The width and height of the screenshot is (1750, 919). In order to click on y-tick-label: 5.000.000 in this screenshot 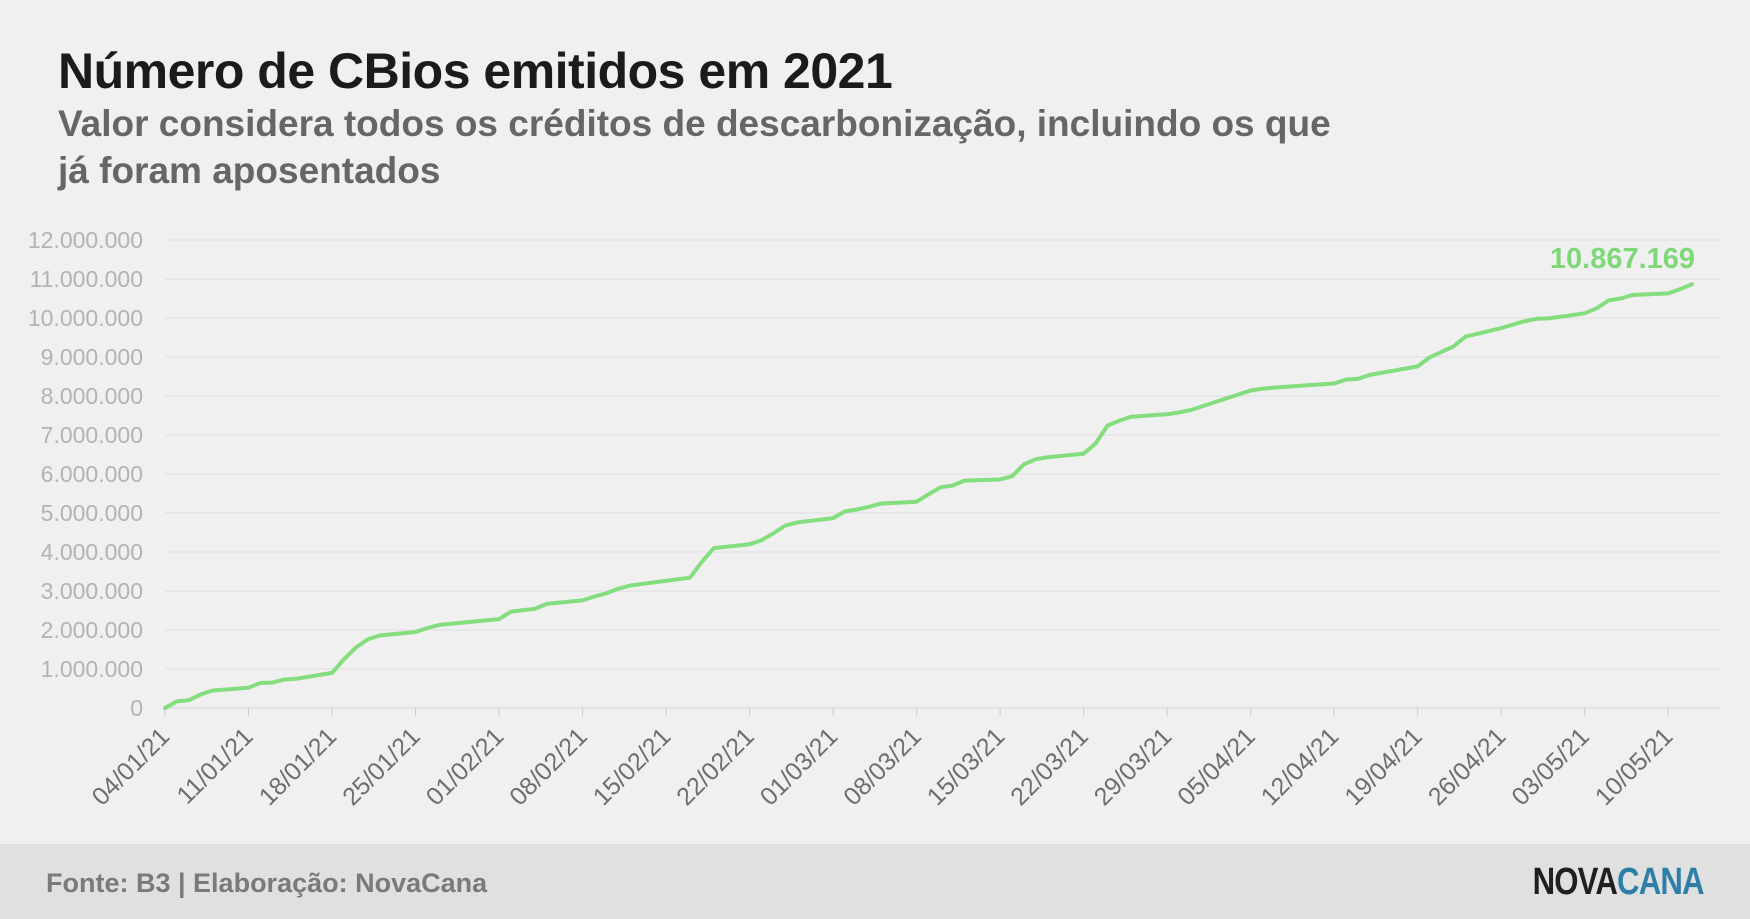, I will do `click(92, 513)`.